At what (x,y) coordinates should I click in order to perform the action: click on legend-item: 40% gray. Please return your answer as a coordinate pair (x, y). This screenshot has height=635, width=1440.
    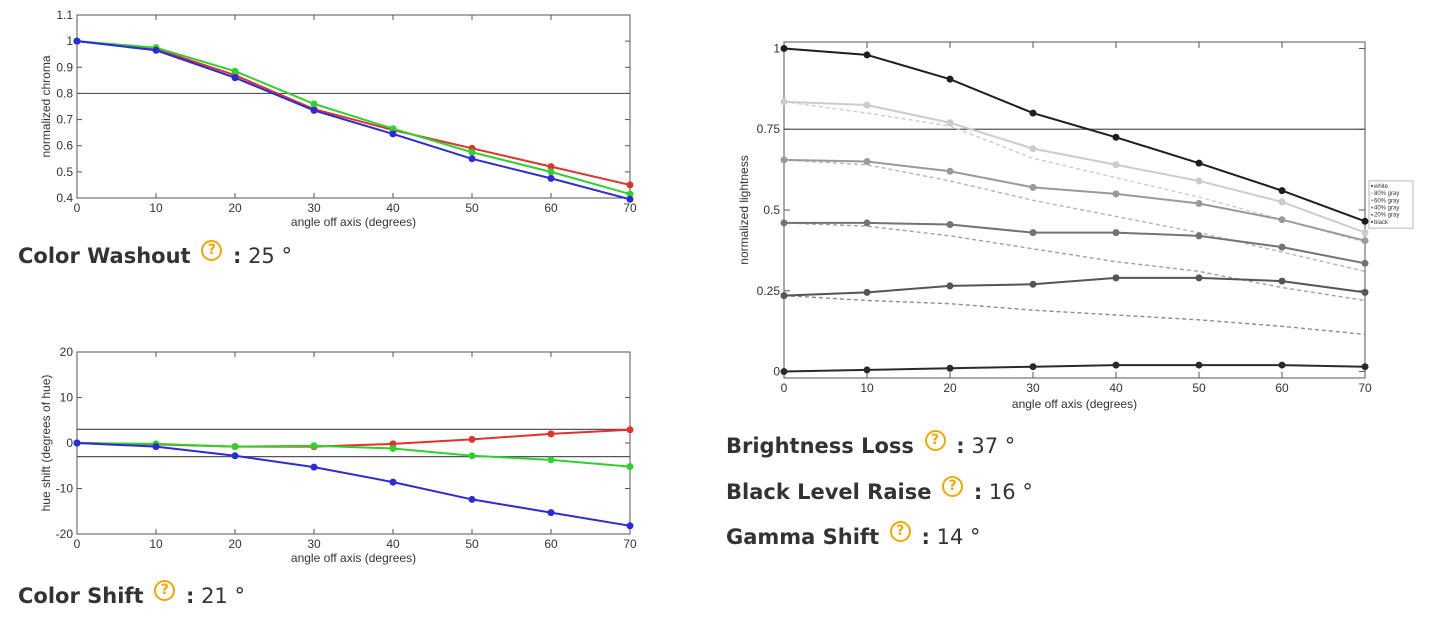
    Looking at the image, I should click on (1386, 209).